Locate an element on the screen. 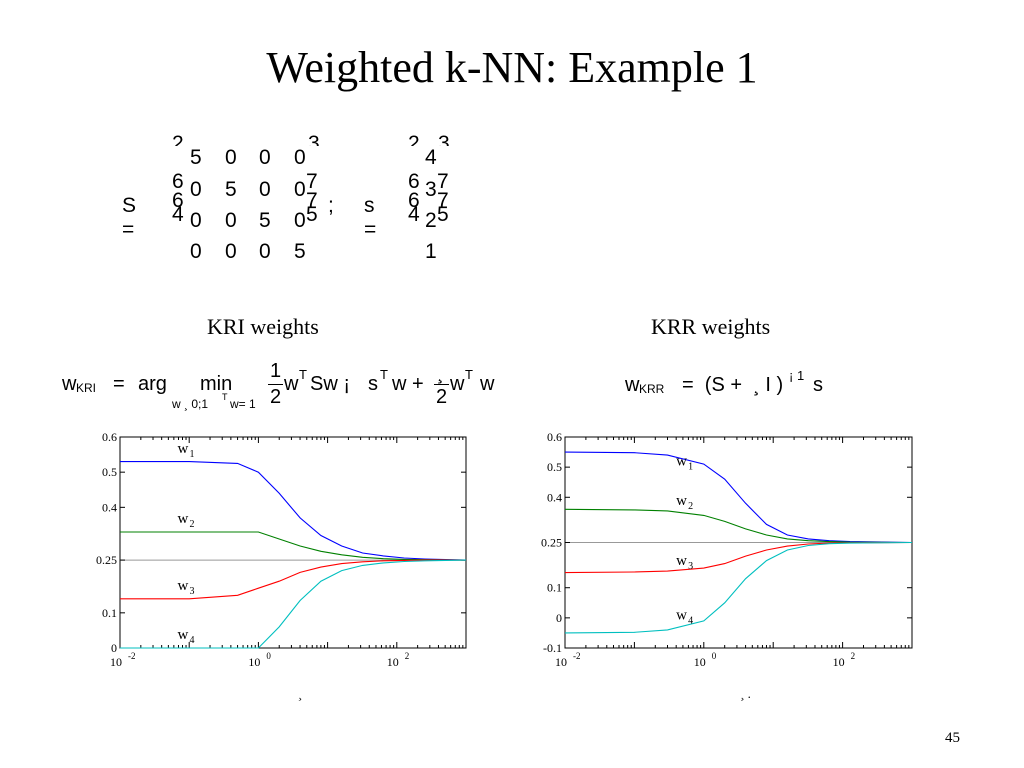 The image size is (1024, 768). vector-s-v3: 2 is located at coordinates (431, 220).